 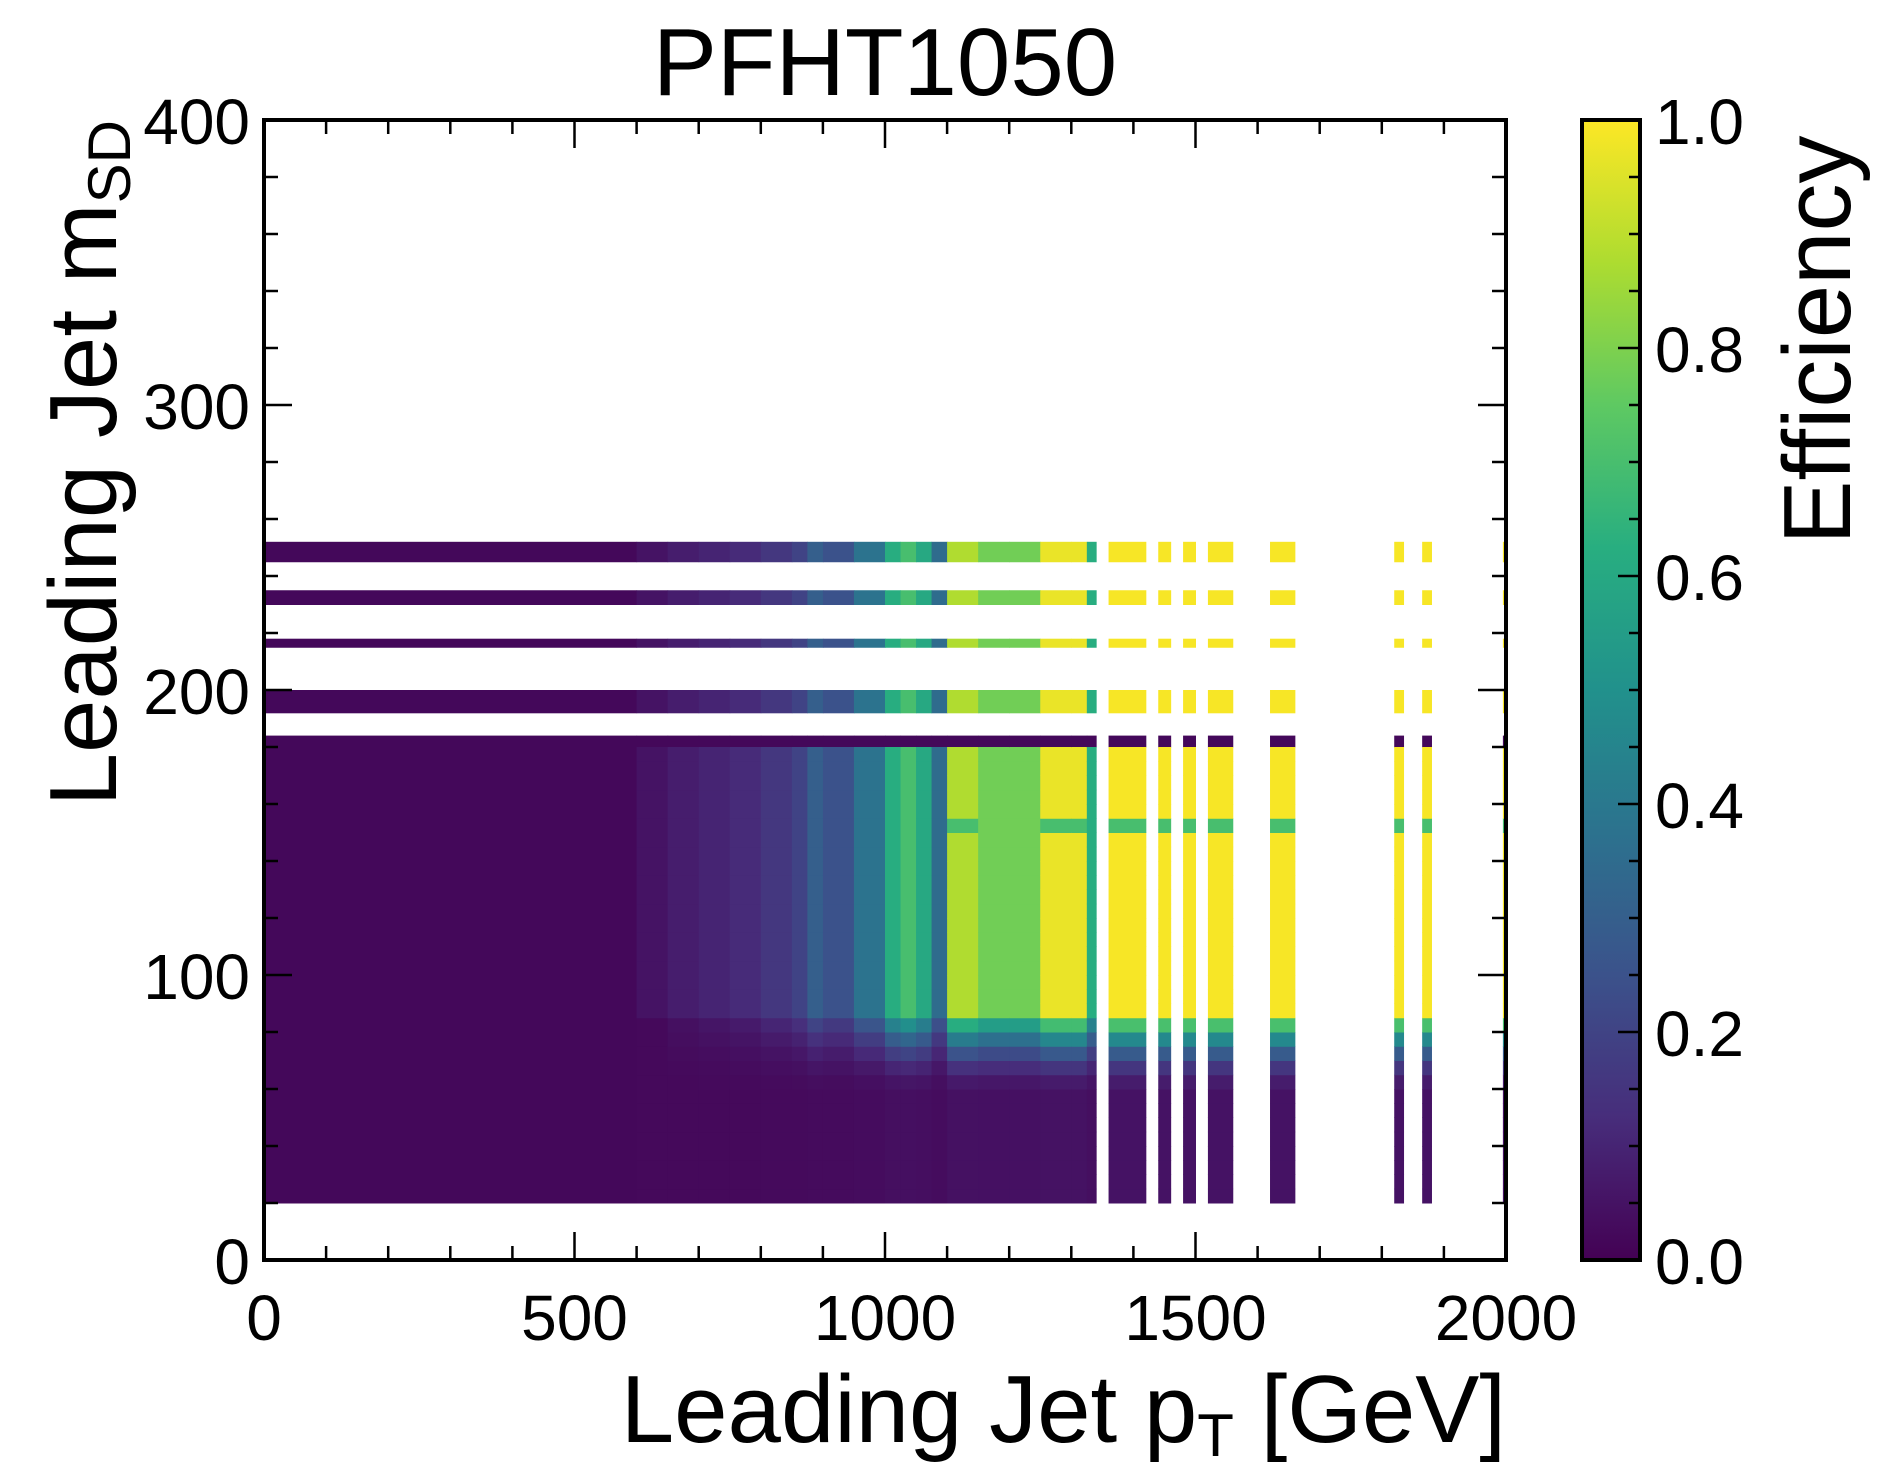 I want to click on colorbar-ticks: 0.0 0.2 0.4 0.6 0.8 1.0, so click(x=1681, y=692).